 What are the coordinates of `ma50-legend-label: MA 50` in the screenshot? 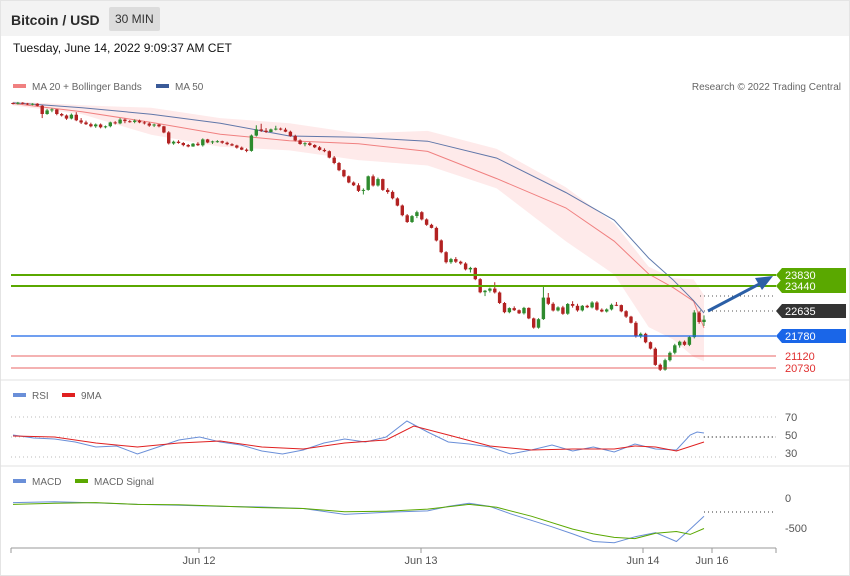 It's located at (189, 87).